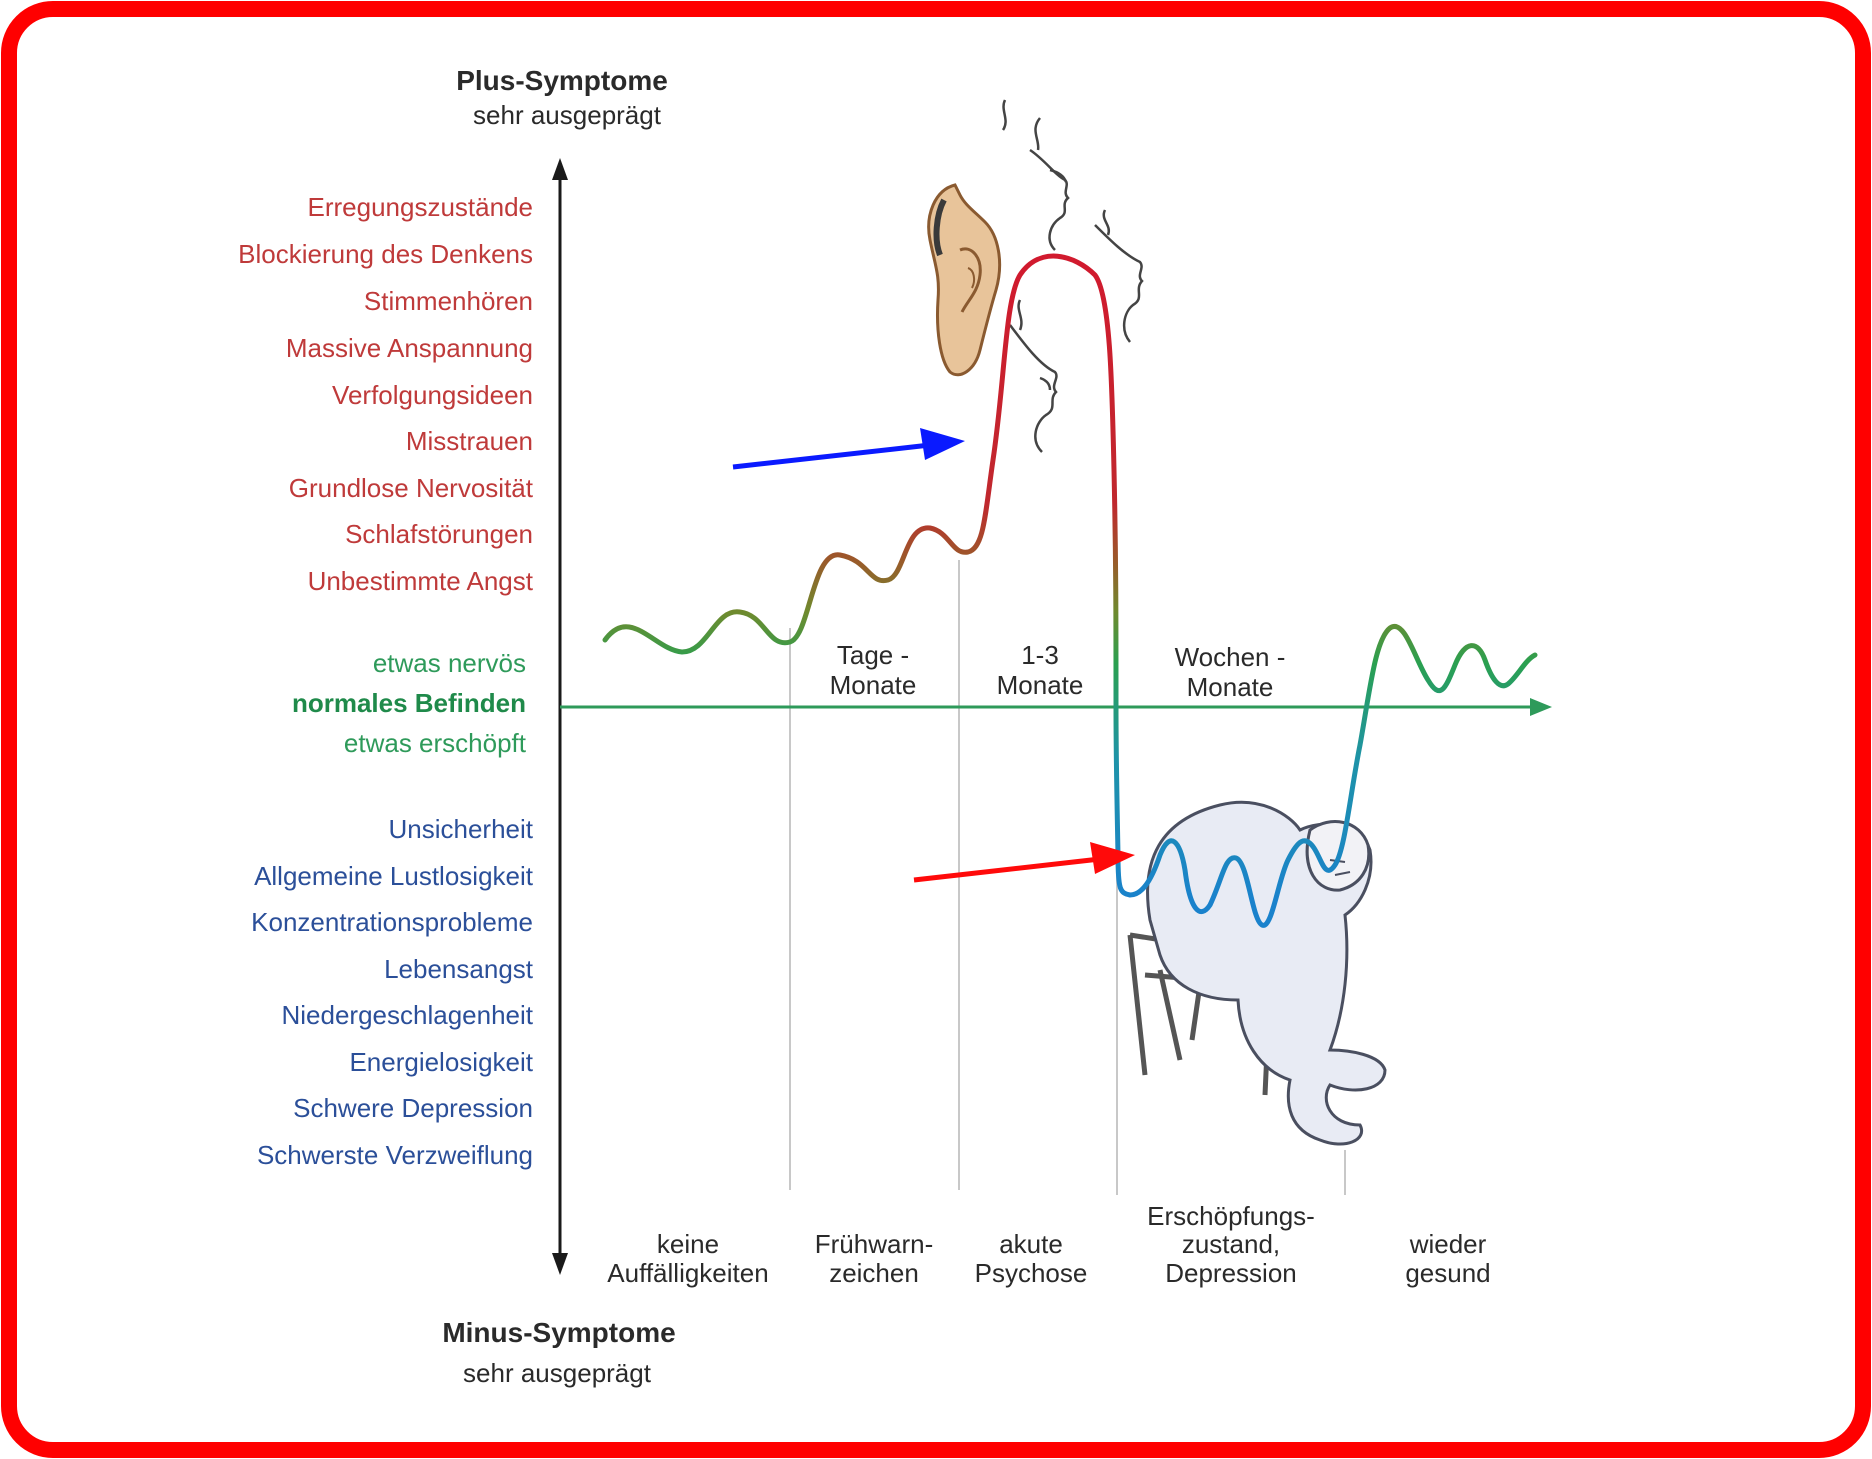 This screenshot has width=1872, height=1459. I want to click on minus-symptom-label: Unsicherheit, so click(460, 829).